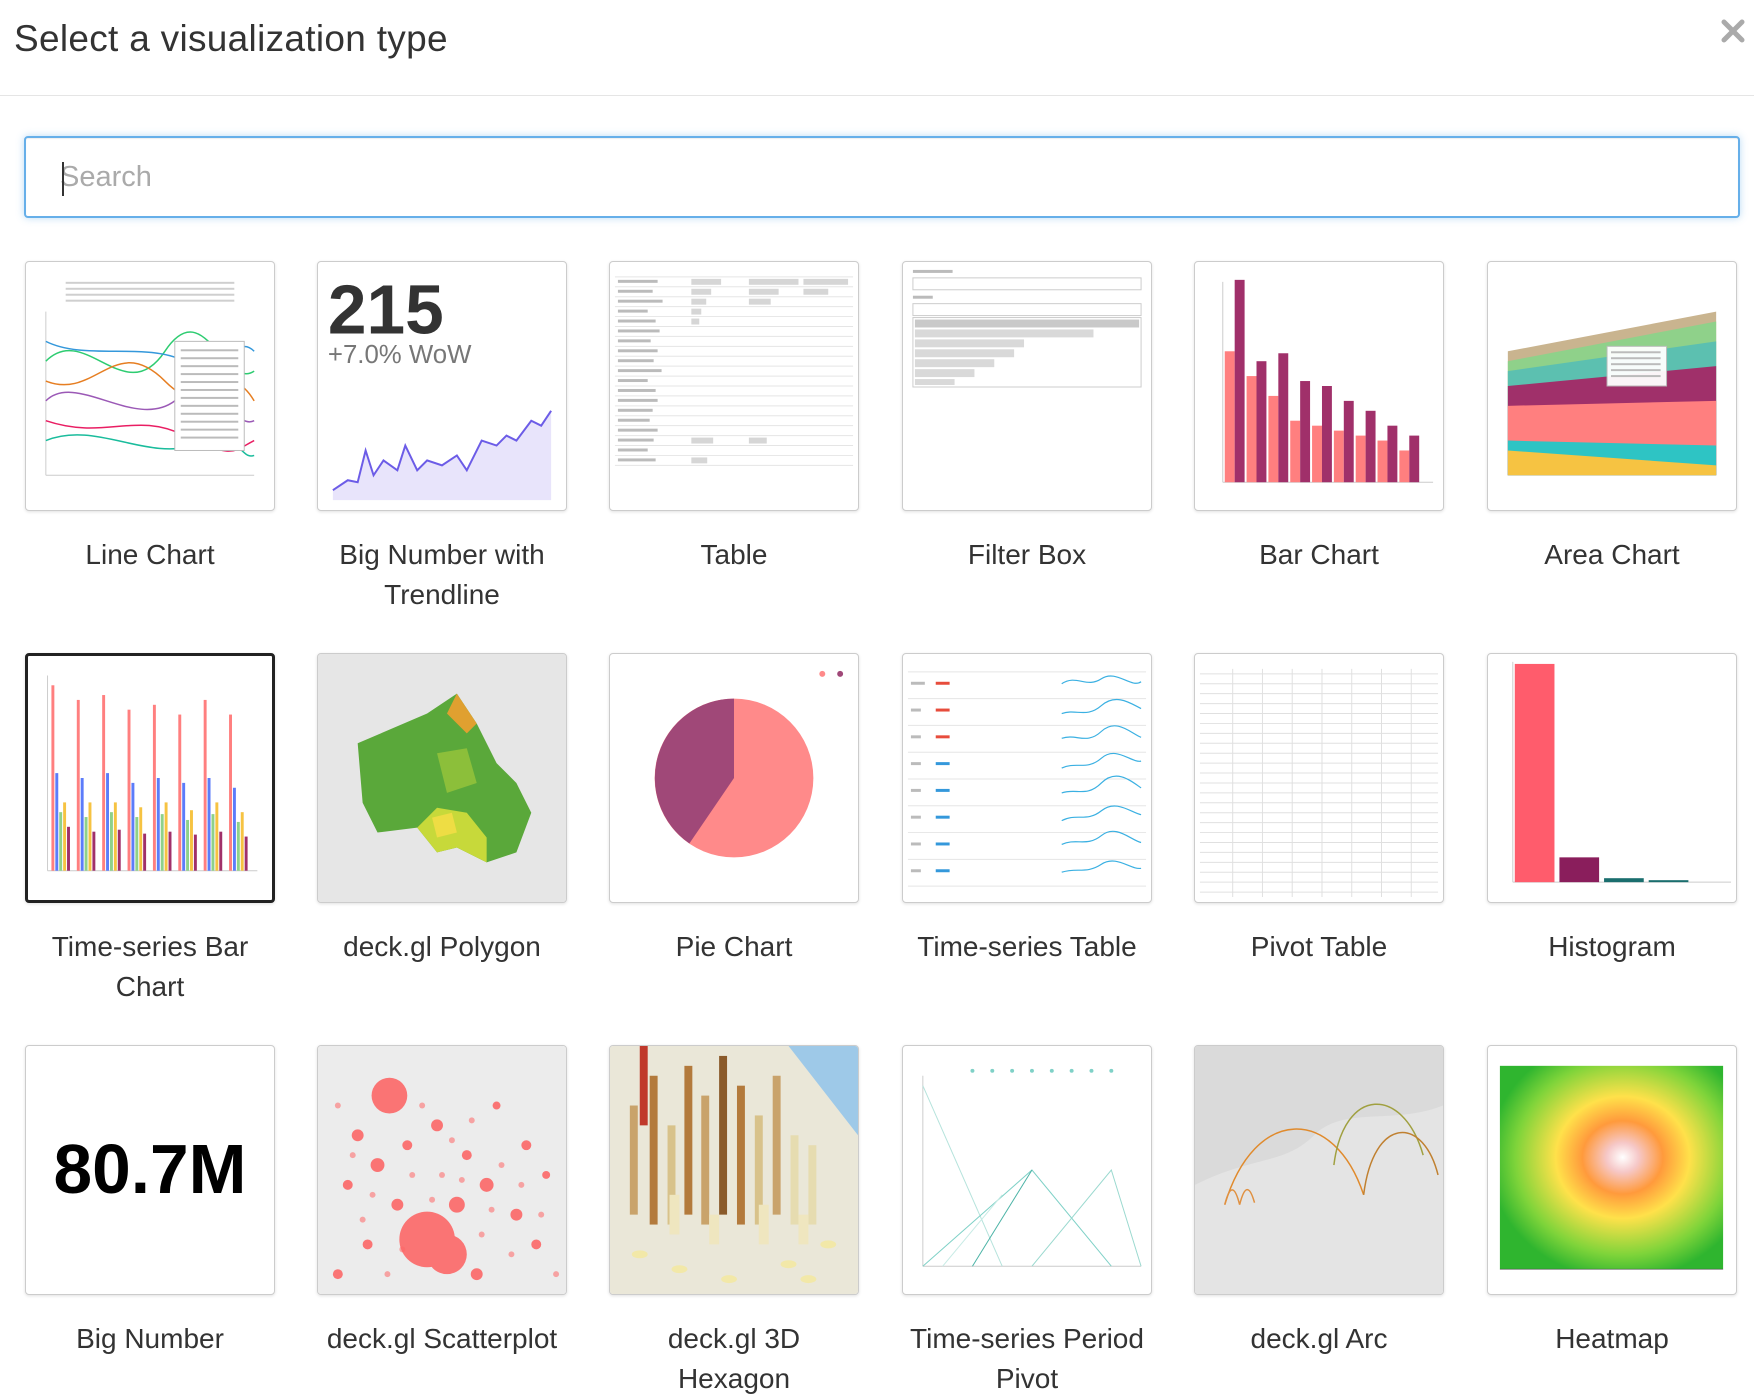 This screenshot has width=1754, height=1400. Describe the element at coordinates (1622, 772) in the screenshot. I see `histogram-preview` at that location.